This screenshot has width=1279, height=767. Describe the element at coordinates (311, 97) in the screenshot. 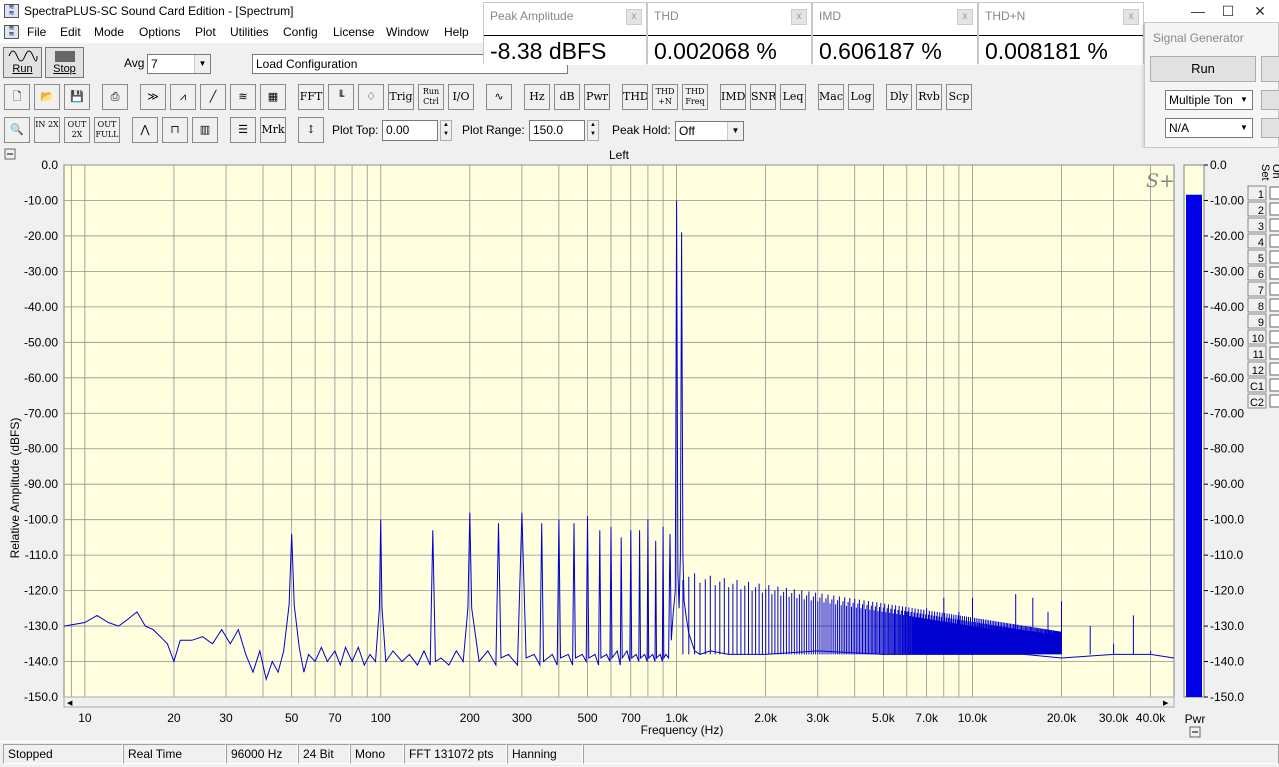

I see `fft-button: FFT` at that location.